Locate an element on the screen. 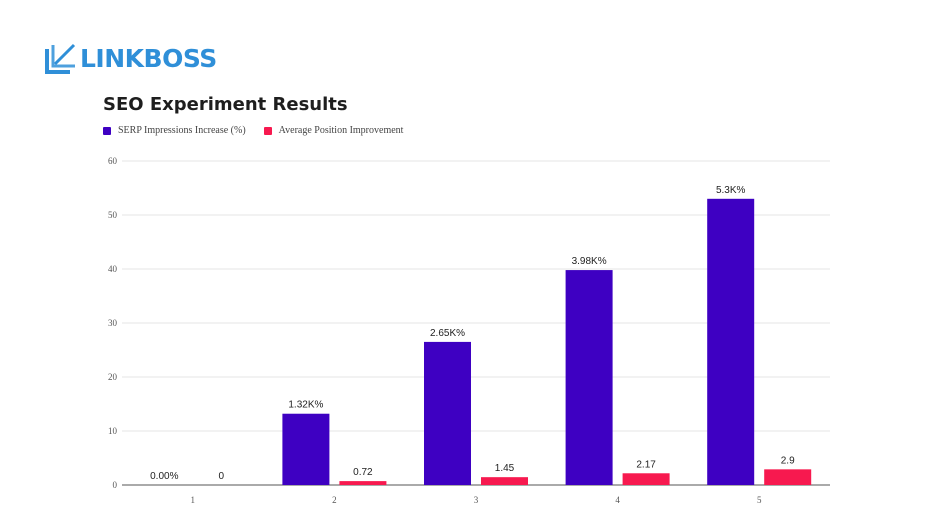 The width and height of the screenshot is (940, 524). y-tick-label: 10 is located at coordinates (113, 431).